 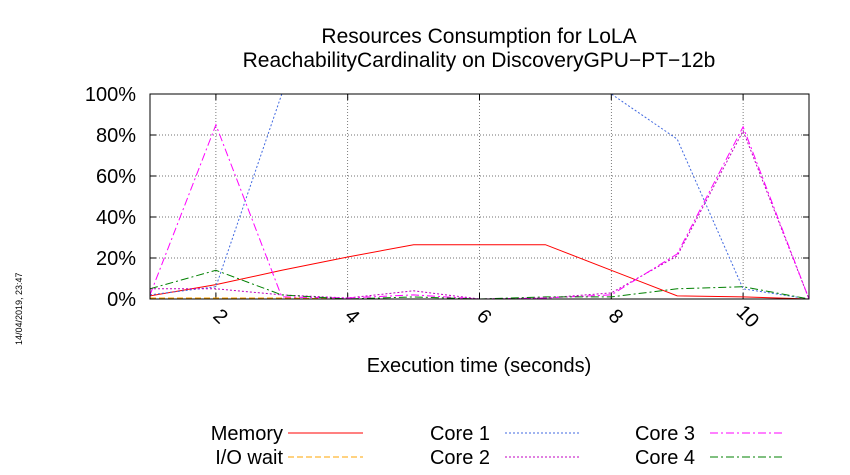 I want to click on x-tick-labels: 2 4 6 8 10, so click(x=485, y=316).